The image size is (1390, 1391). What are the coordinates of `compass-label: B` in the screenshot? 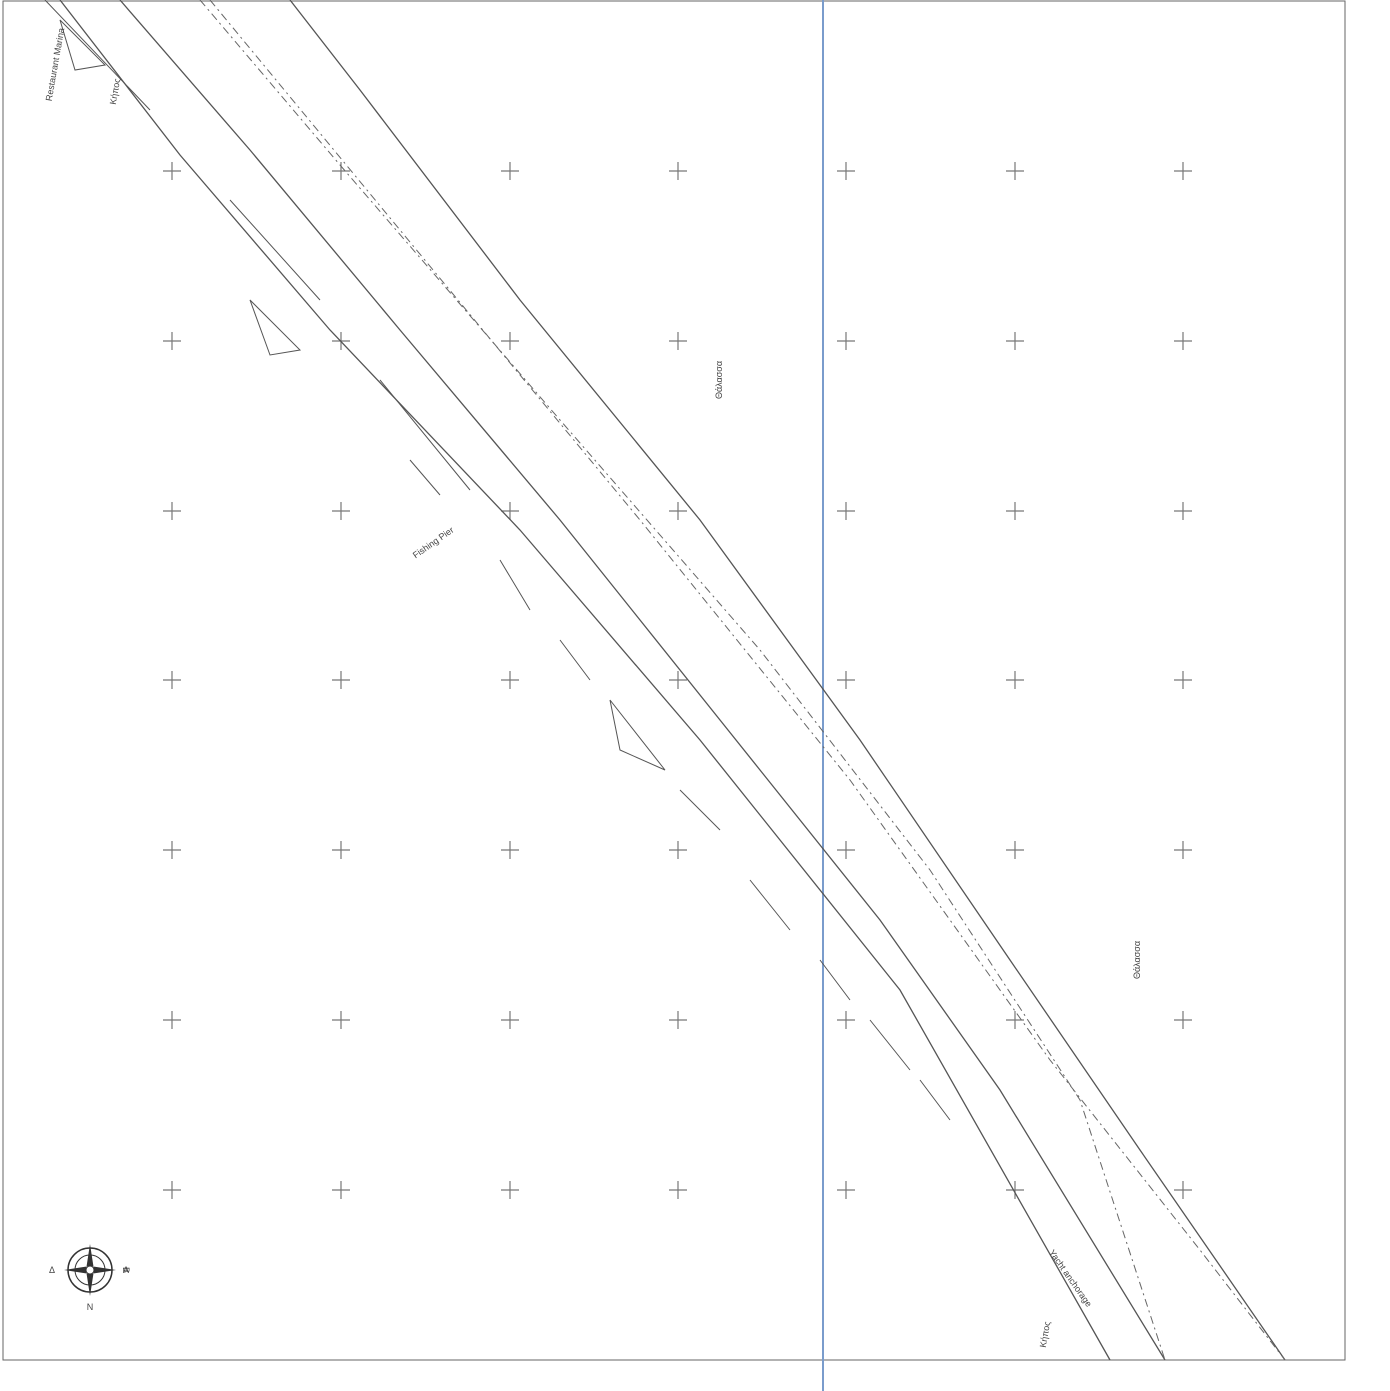 It's located at (126, 1270).